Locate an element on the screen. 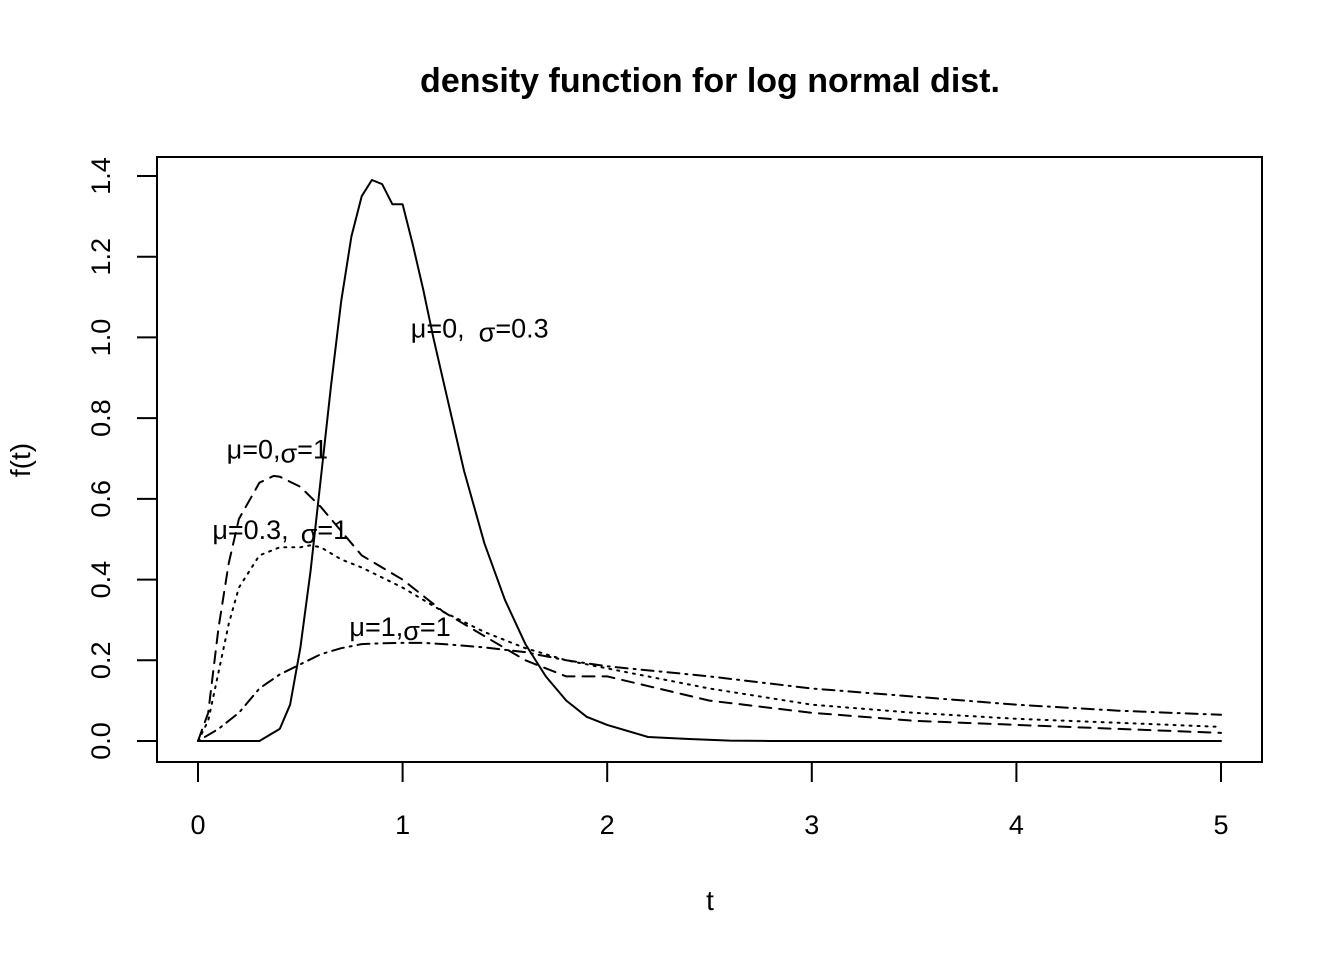 This screenshot has height=960, width=1344. x-tick-label: 1 is located at coordinates (402, 825).